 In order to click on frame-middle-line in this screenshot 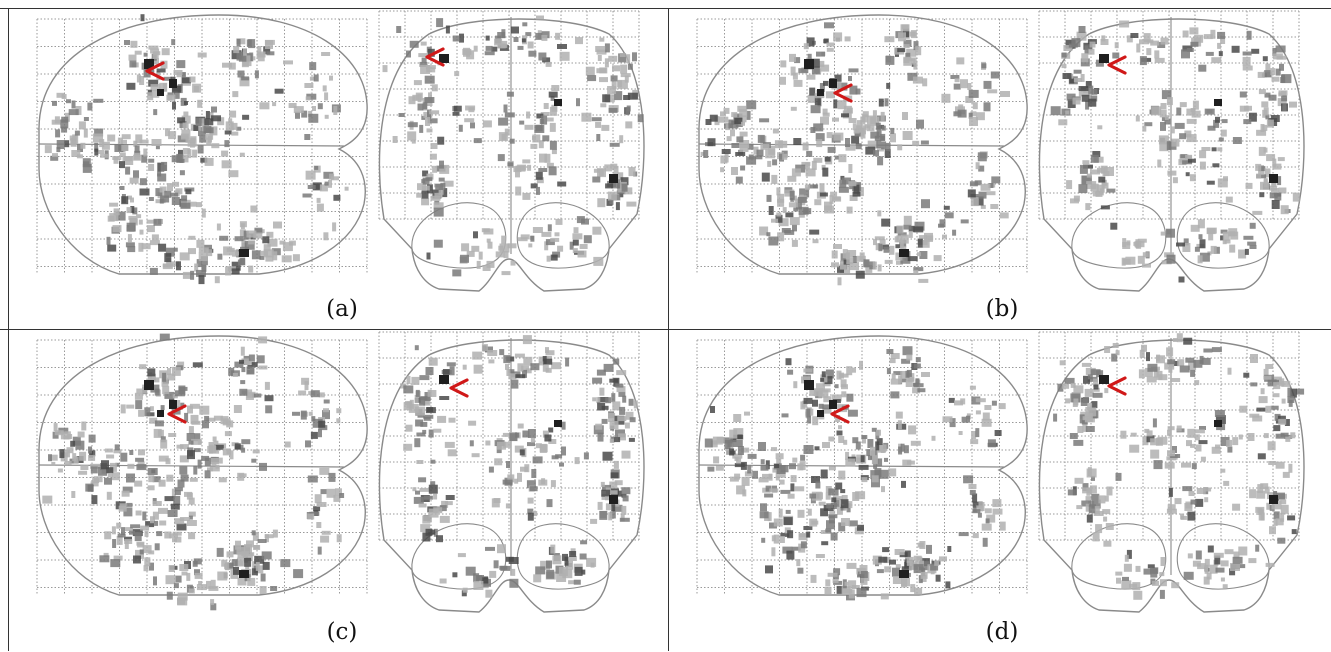, I will do `click(665, 329)`.